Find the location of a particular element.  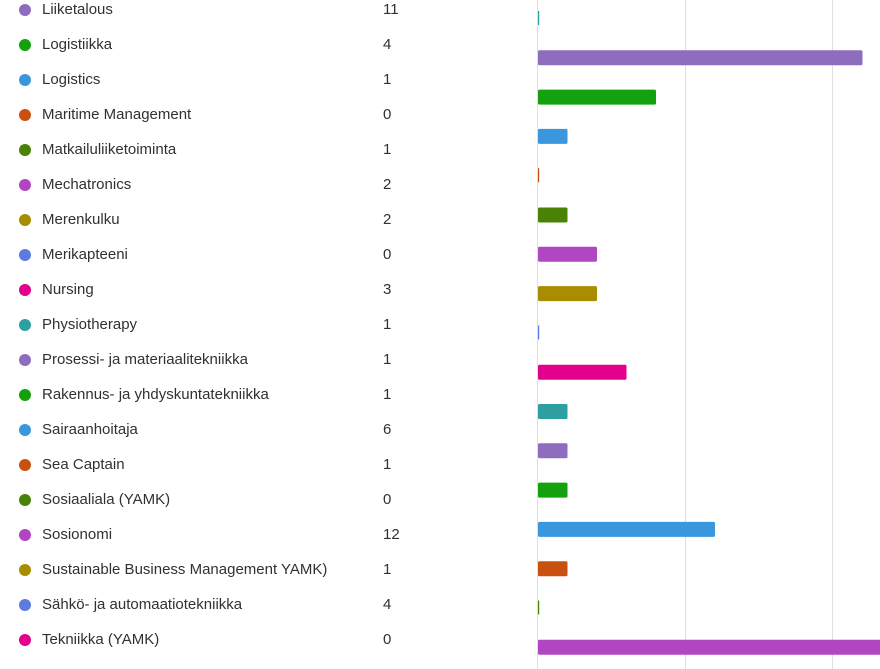

legend-label: Mechatronics is located at coordinates (87, 184).